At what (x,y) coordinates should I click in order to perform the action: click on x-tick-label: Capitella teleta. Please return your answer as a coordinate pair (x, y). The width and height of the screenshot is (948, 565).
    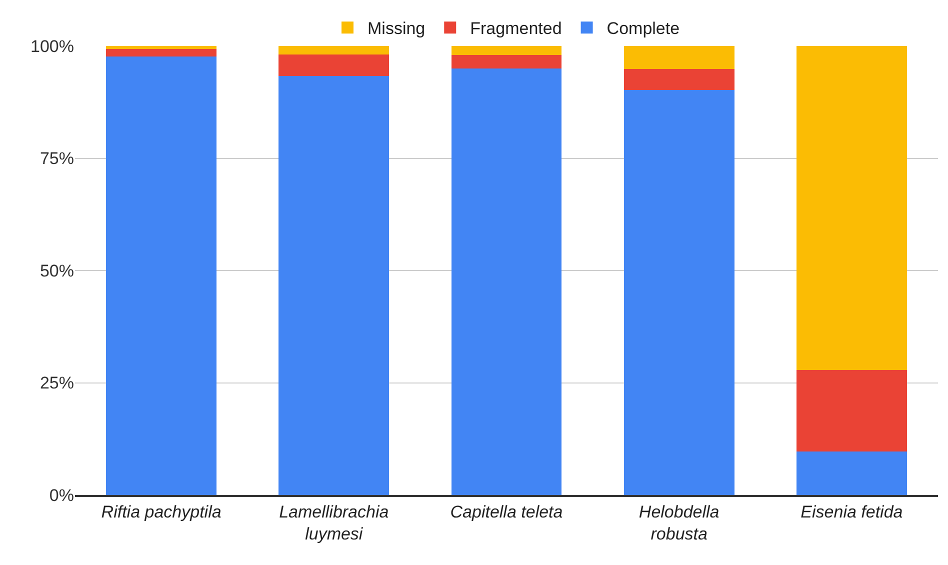
    Looking at the image, I should click on (506, 512).